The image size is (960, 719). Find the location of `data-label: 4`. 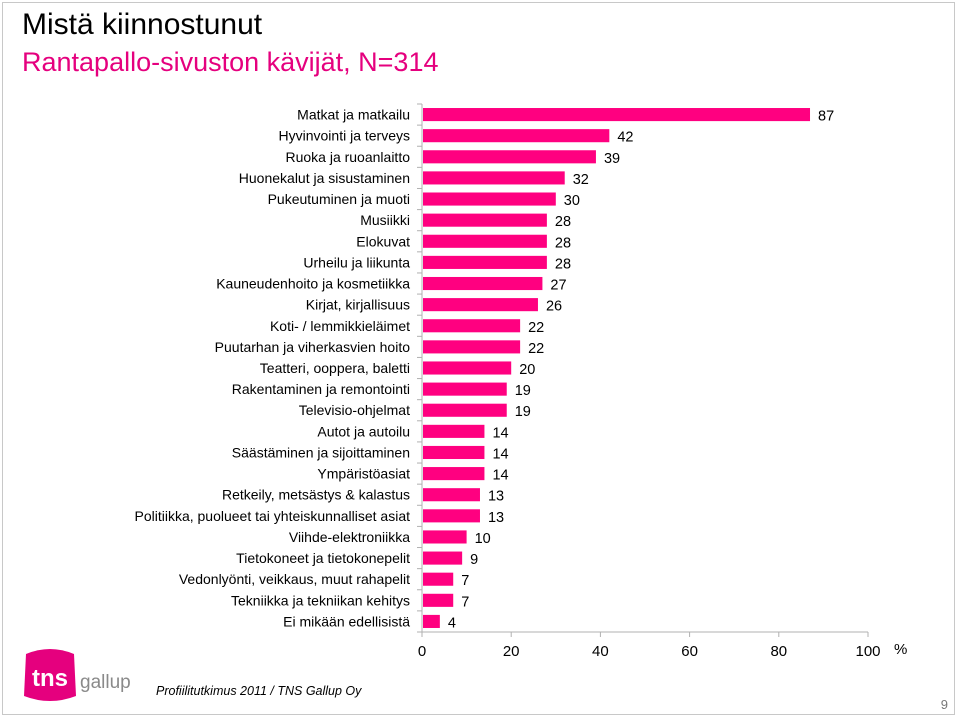

data-label: 4 is located at coordinates (452, 623).